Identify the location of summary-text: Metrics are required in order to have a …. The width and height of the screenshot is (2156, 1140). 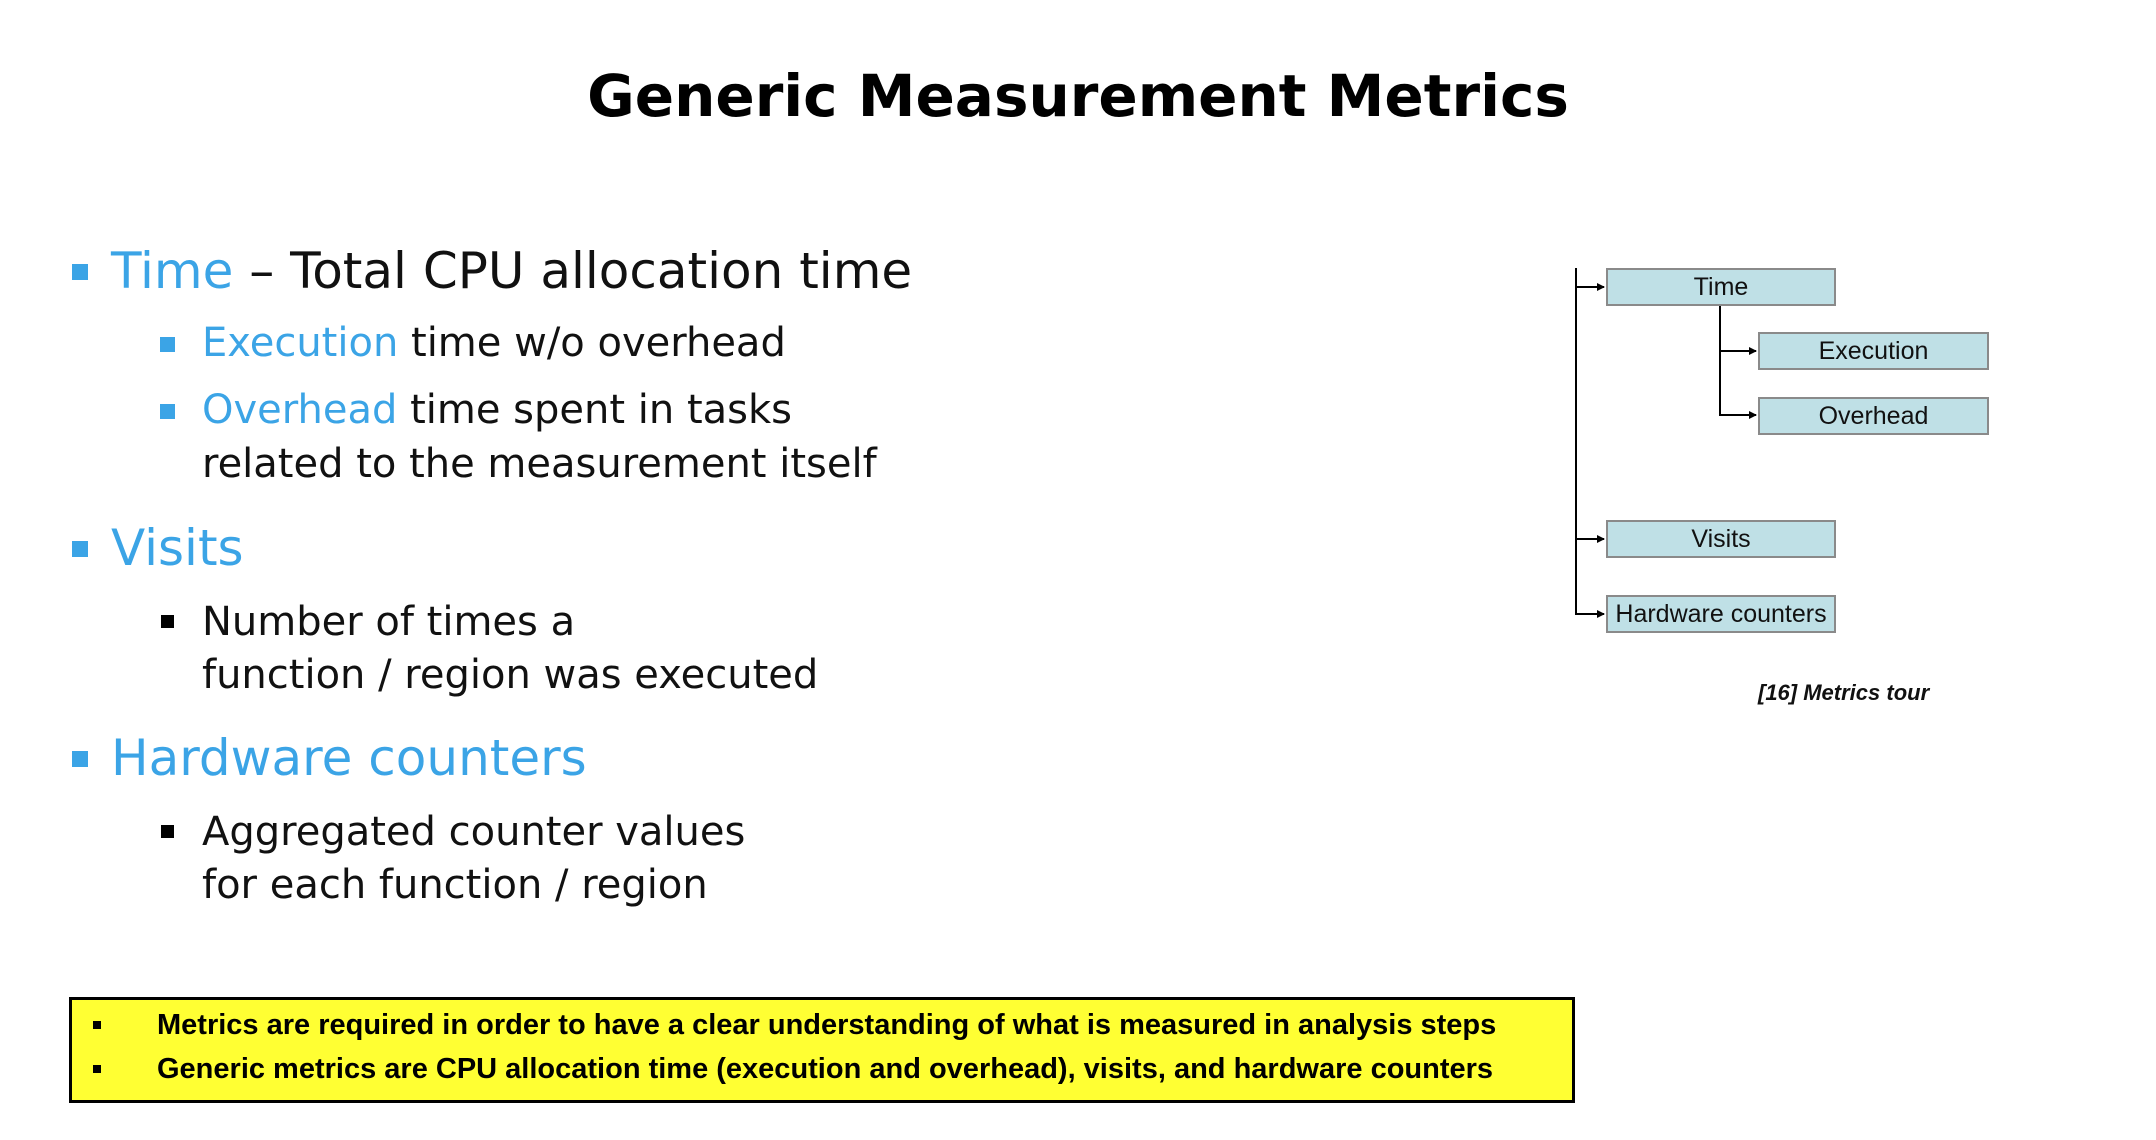
(827, 1025).